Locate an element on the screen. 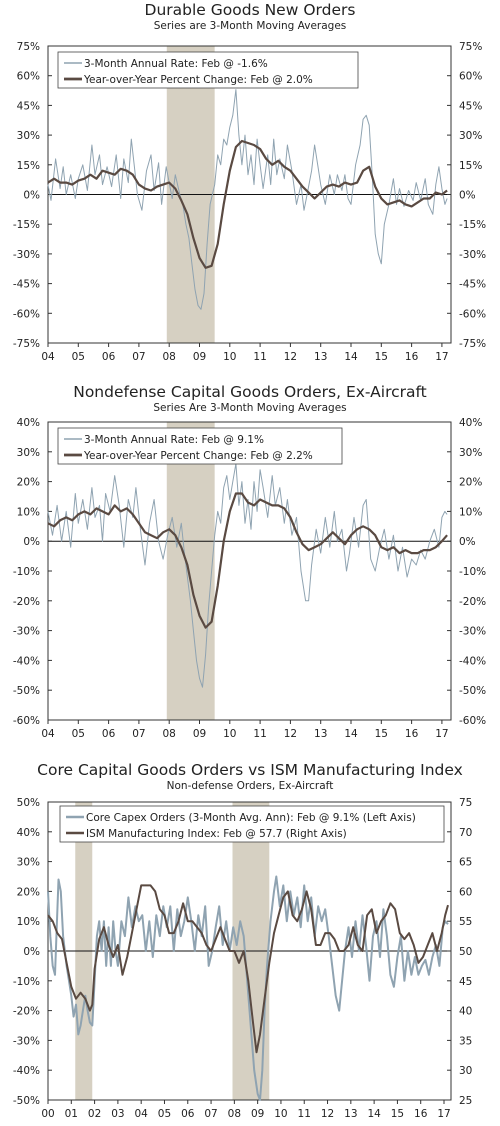 The image size is (500, 1126). y-tick-label-left: 40% is located at coordinates (28, 423).